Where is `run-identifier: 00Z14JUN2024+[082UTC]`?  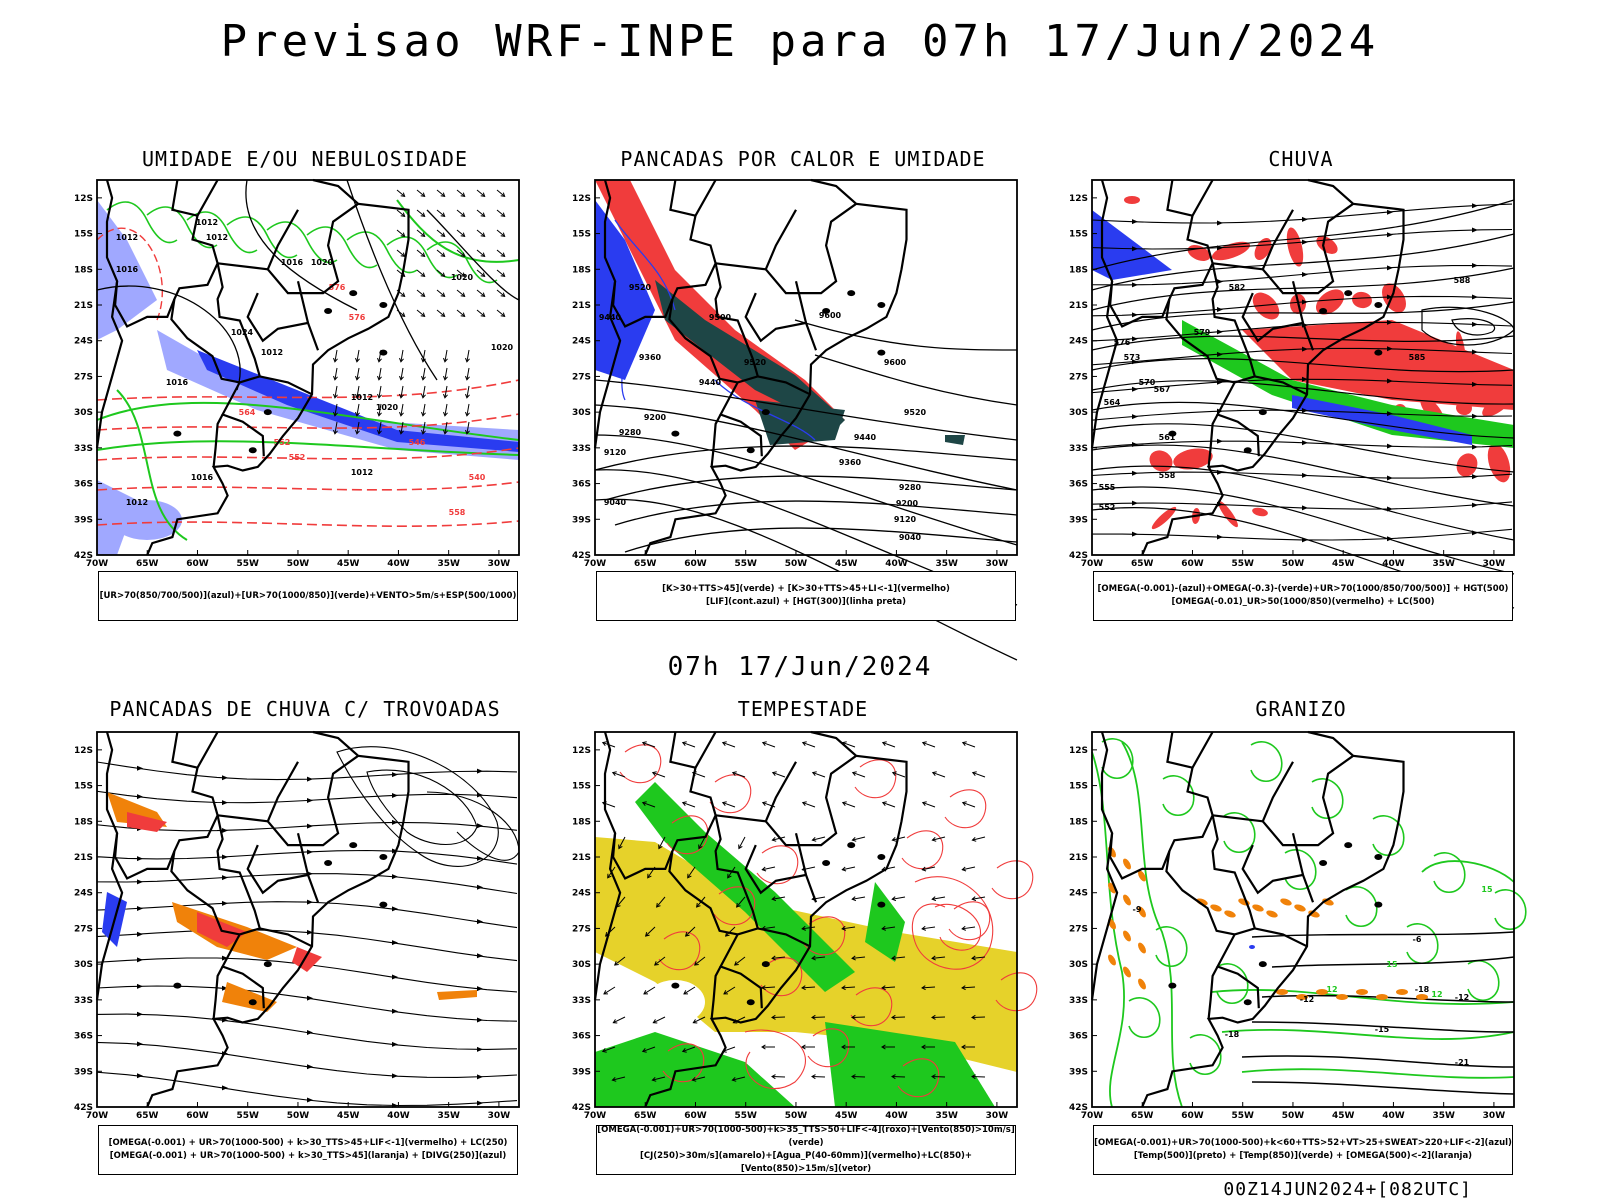 run-identifier: 00Z14JUN2024+[082UTC] is located at coordinates (1347, 1189).